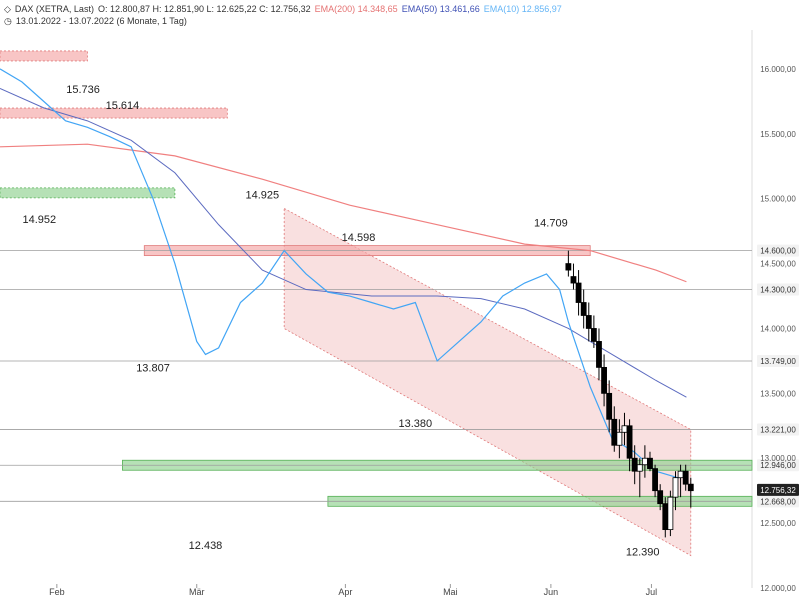 The height and width of the screenshot is (600, 800). What do you see at coordinates (359, 238) in the screenshot?
I see `price-annotation: 14.598` at bounding box center [359, 238].